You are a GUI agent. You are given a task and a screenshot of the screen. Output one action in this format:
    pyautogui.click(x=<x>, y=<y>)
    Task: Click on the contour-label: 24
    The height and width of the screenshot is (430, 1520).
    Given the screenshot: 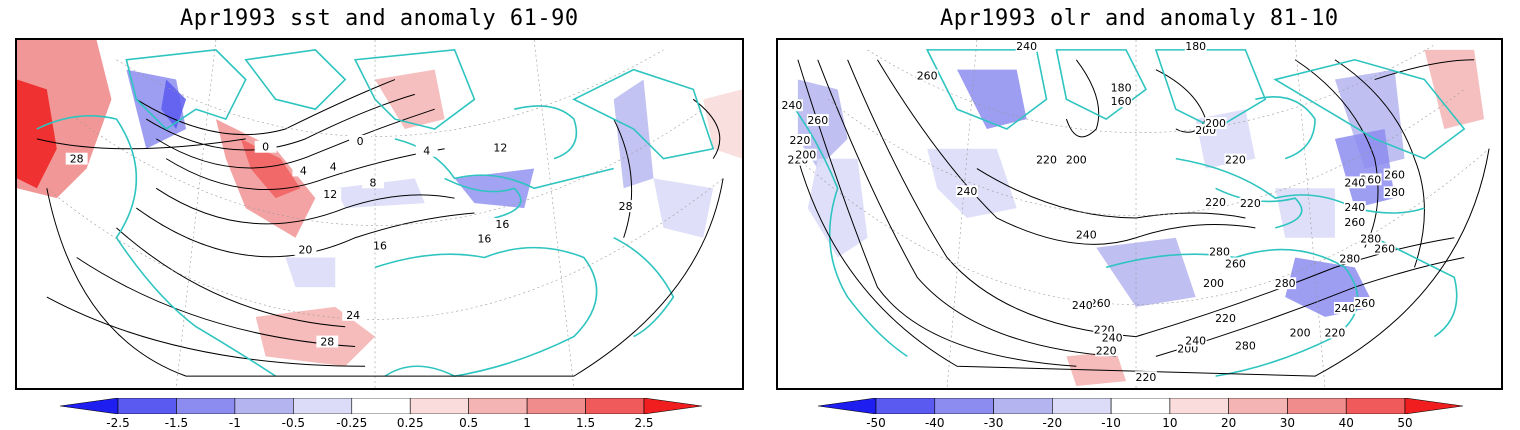 What is the action you would take?
    pyautogui.click(x=353, y=315)
    